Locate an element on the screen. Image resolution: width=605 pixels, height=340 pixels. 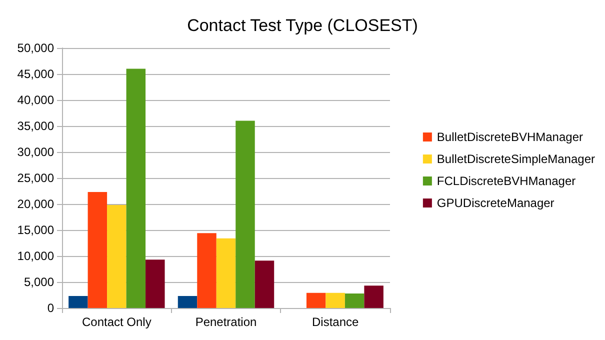
y-tick-label: 35,000 is located at coordinates (35, 126).